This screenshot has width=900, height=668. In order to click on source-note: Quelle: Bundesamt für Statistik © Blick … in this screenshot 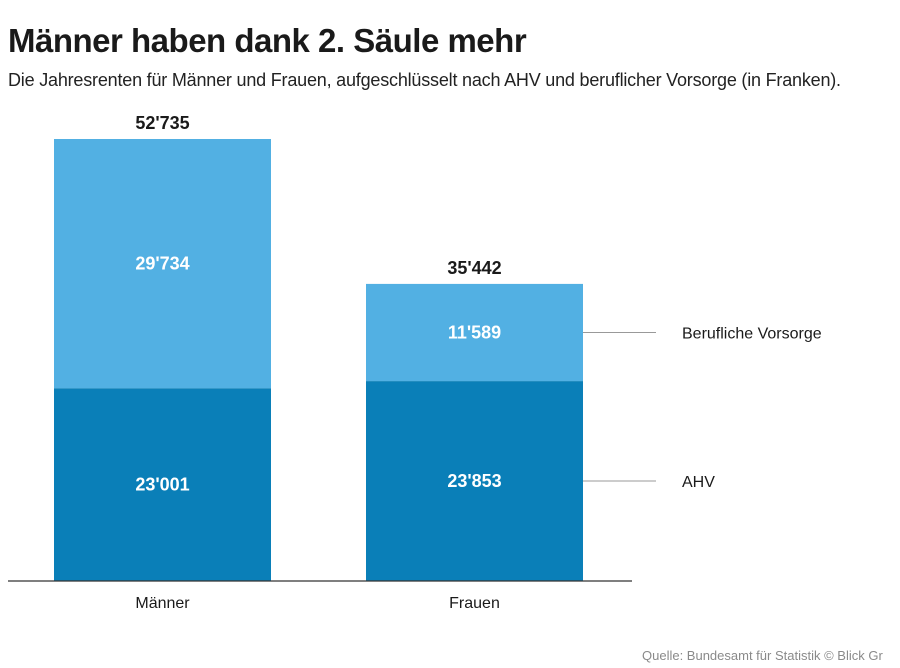, I will do `click(762, 655)`.